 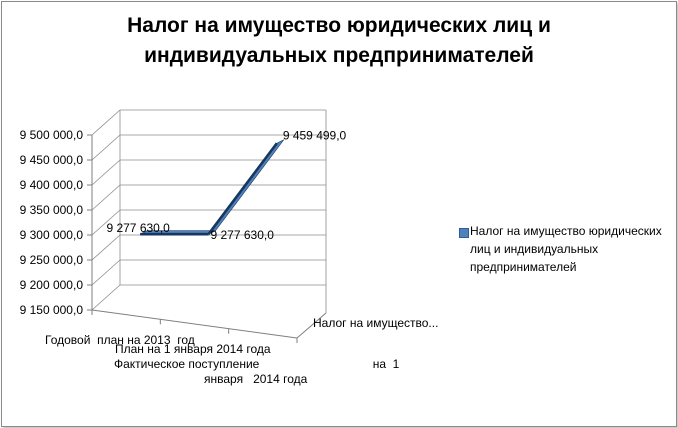 What do you see at coordinates (52, 210) in the screenshot?
I see `y-tick-label: 9 350 000,0` at bounding box center [52, 210].